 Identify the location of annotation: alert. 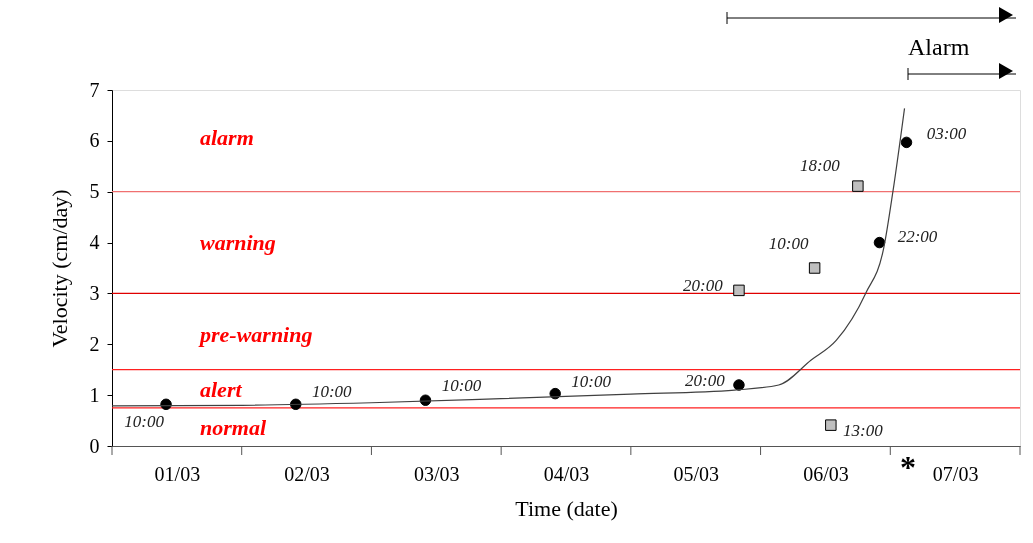
(221, 389).